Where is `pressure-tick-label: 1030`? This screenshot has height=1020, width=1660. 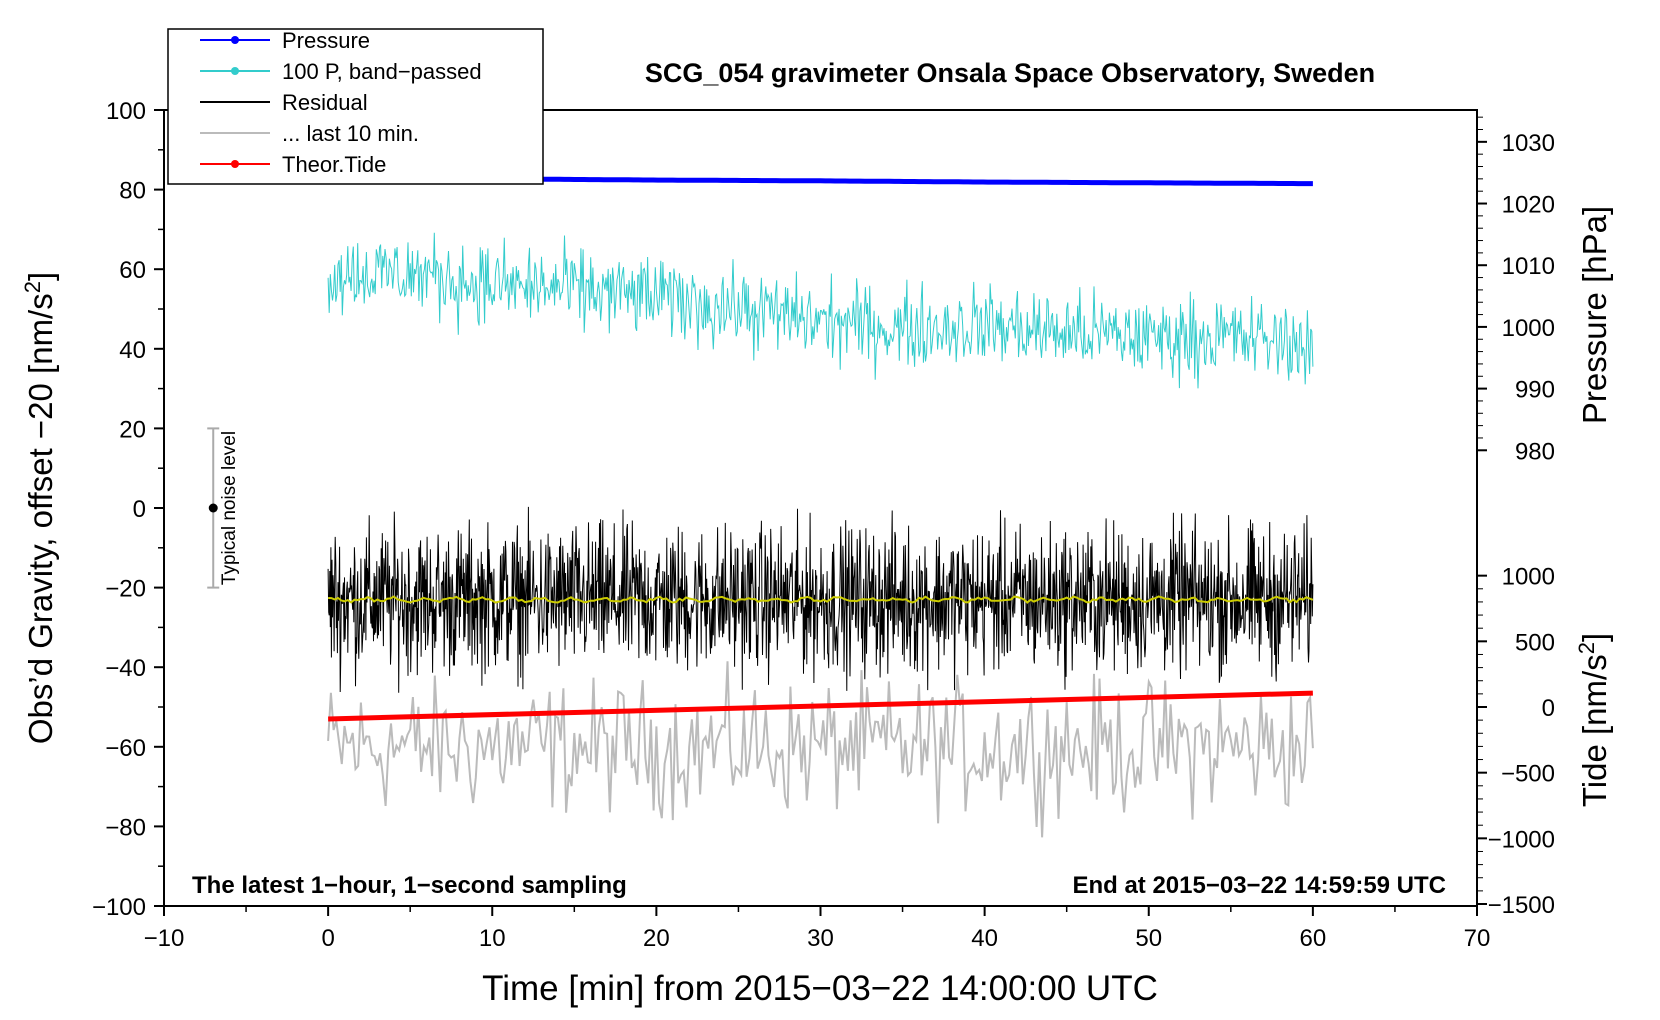
pressure-tick-label: 1030 is located at coordinates (1528, 143).